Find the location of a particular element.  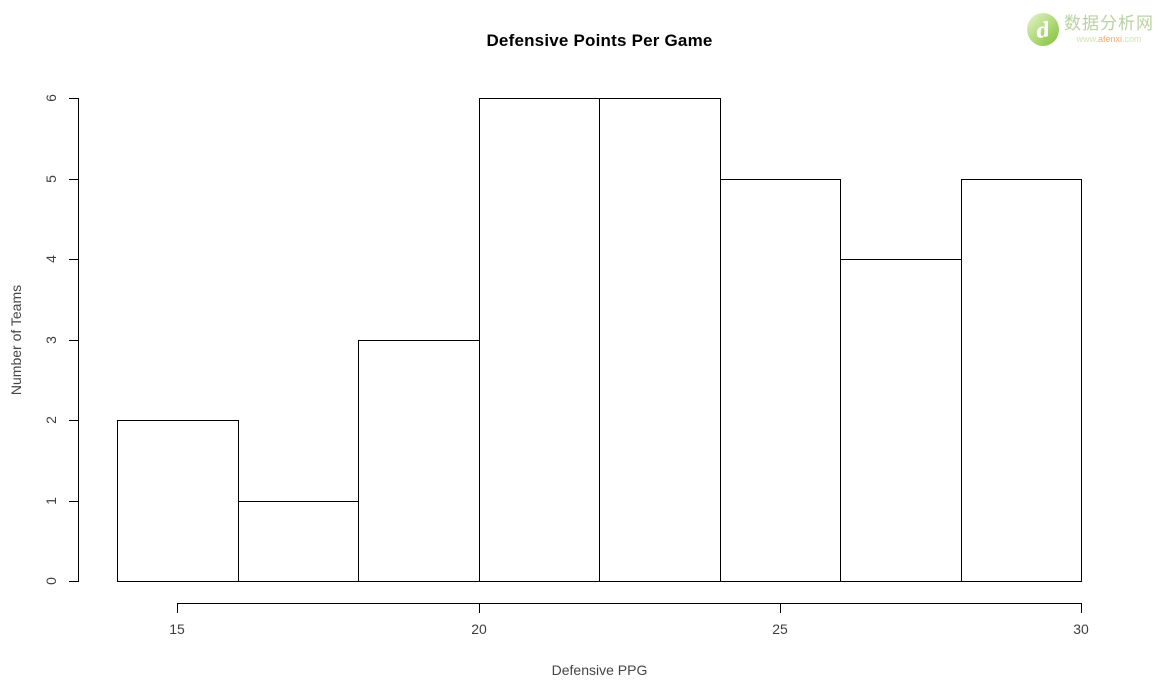

url-prefix: www. is located at coordinates (1087, 39).